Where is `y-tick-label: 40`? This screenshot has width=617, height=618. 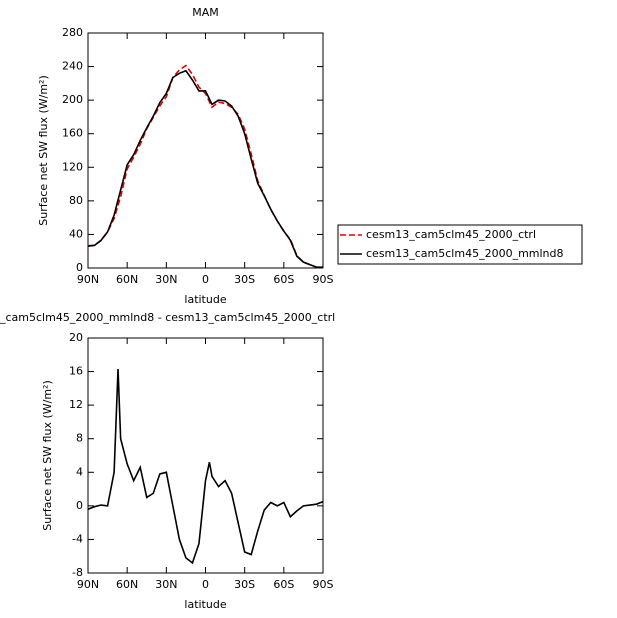 y-tick-label: 40 is located at coordinates (76, 233).